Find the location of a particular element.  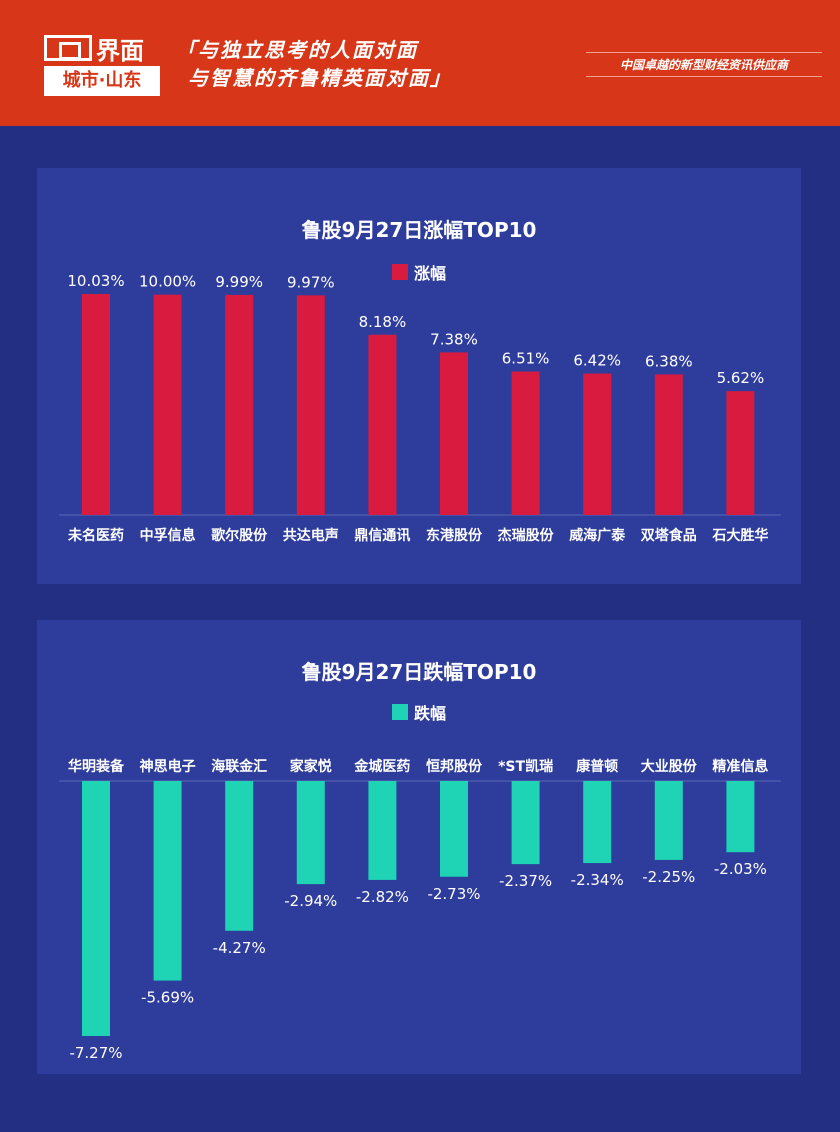

data-label: -5.69% is located at coordinates (167, 998).